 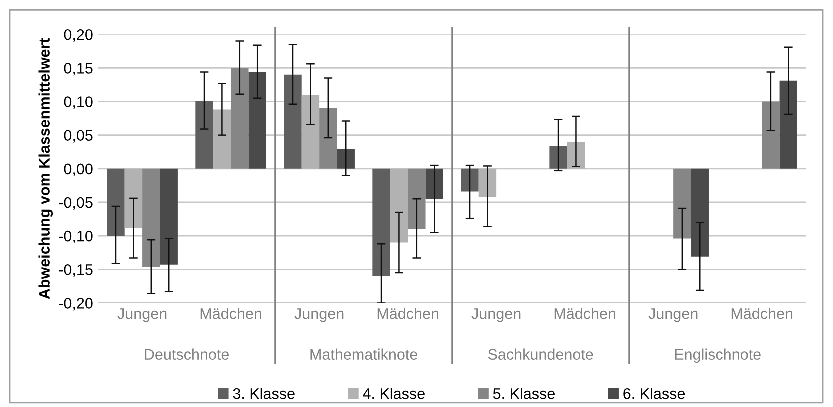 What do you see at coordinates (76, 271) in the screenshot?
I see `y-tick-label: -0,15` at bounding box center [76, 271].